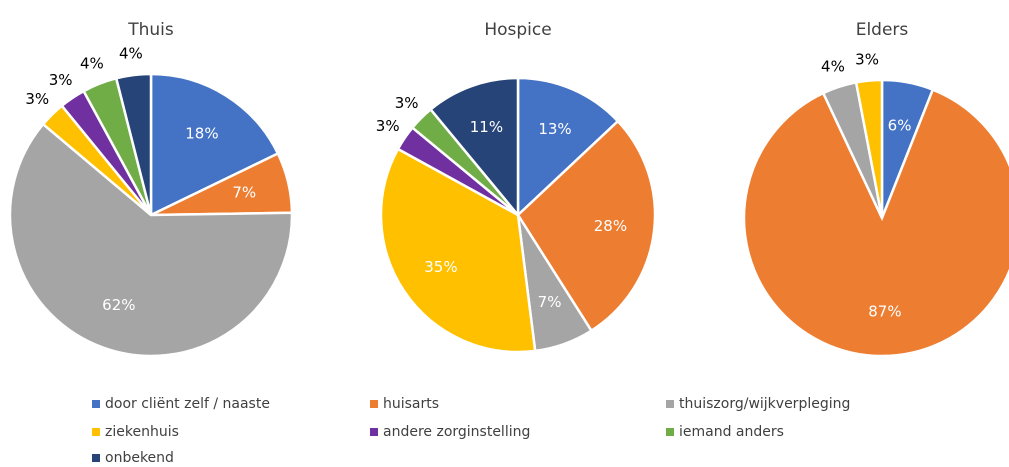 The image size is (1009, 467). I want to click on data-label: 28%, so click(610, 226).